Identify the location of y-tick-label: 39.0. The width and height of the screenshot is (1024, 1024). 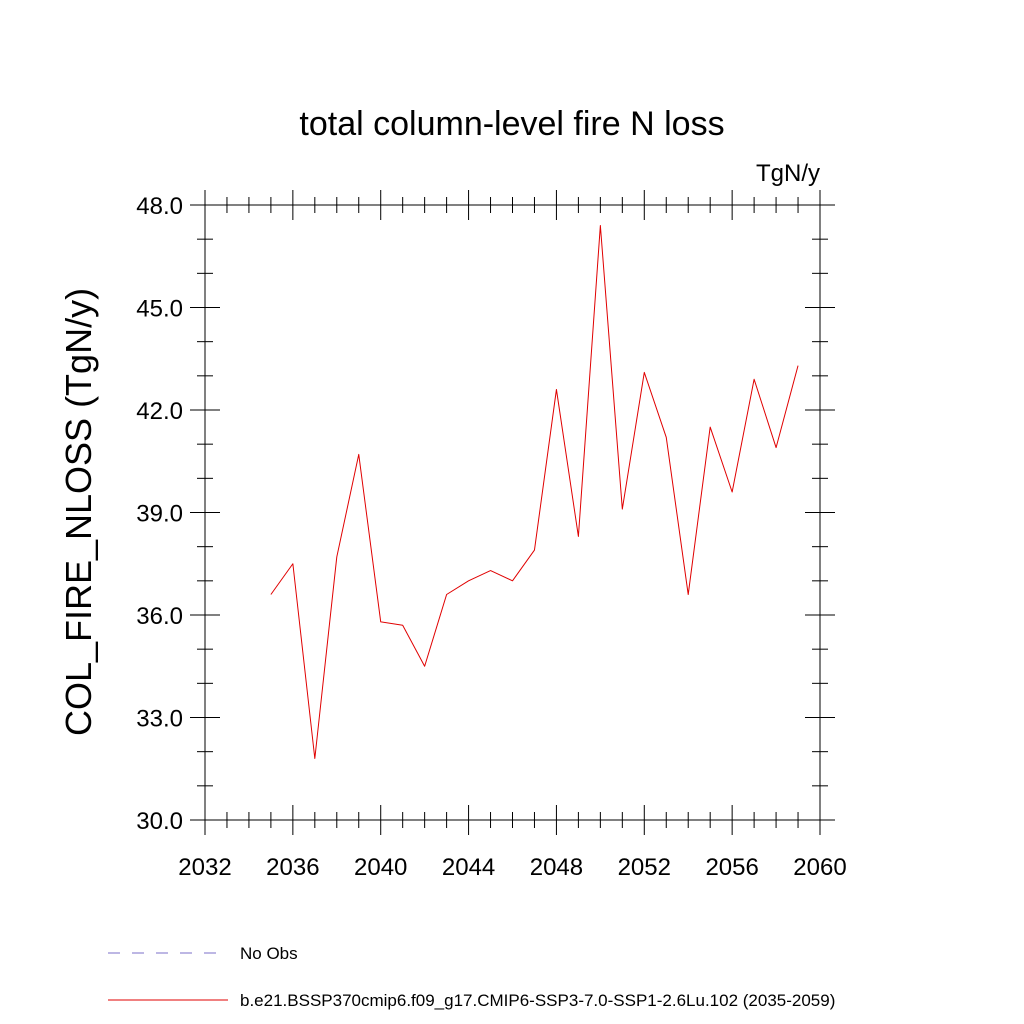
(159, 514).